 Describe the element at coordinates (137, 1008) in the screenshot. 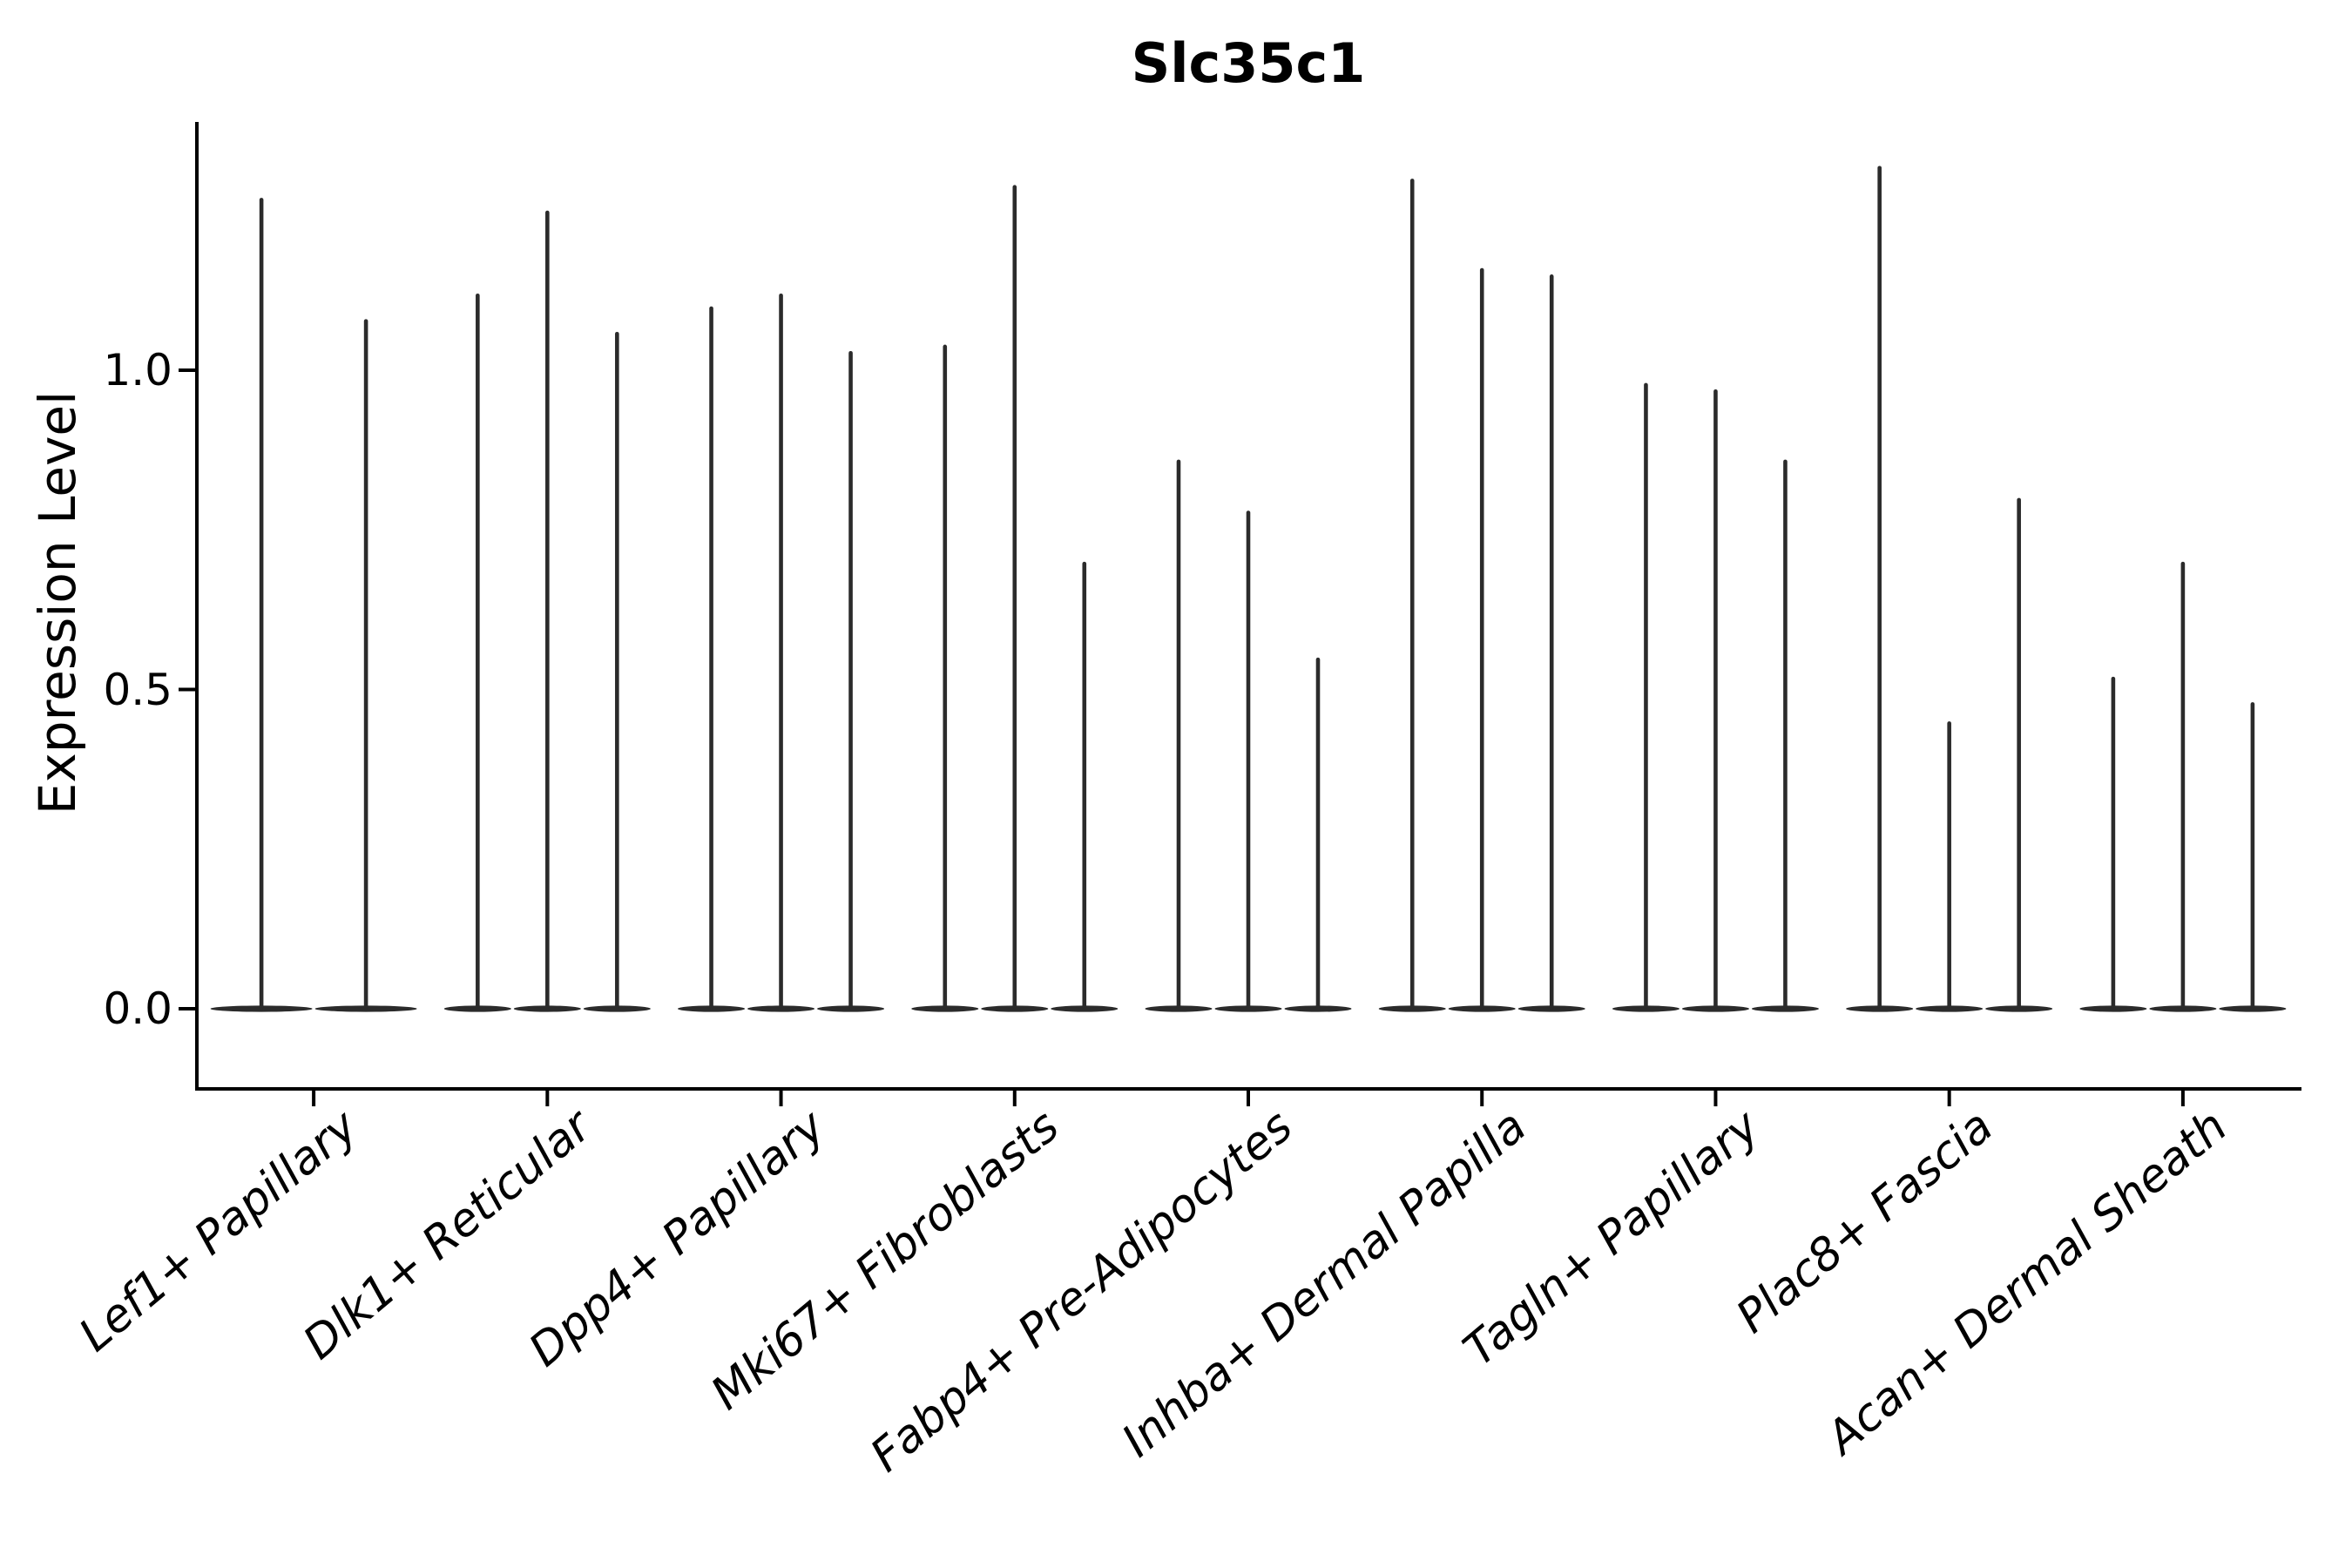

I see `y-tick-label: 0.0` at that location.